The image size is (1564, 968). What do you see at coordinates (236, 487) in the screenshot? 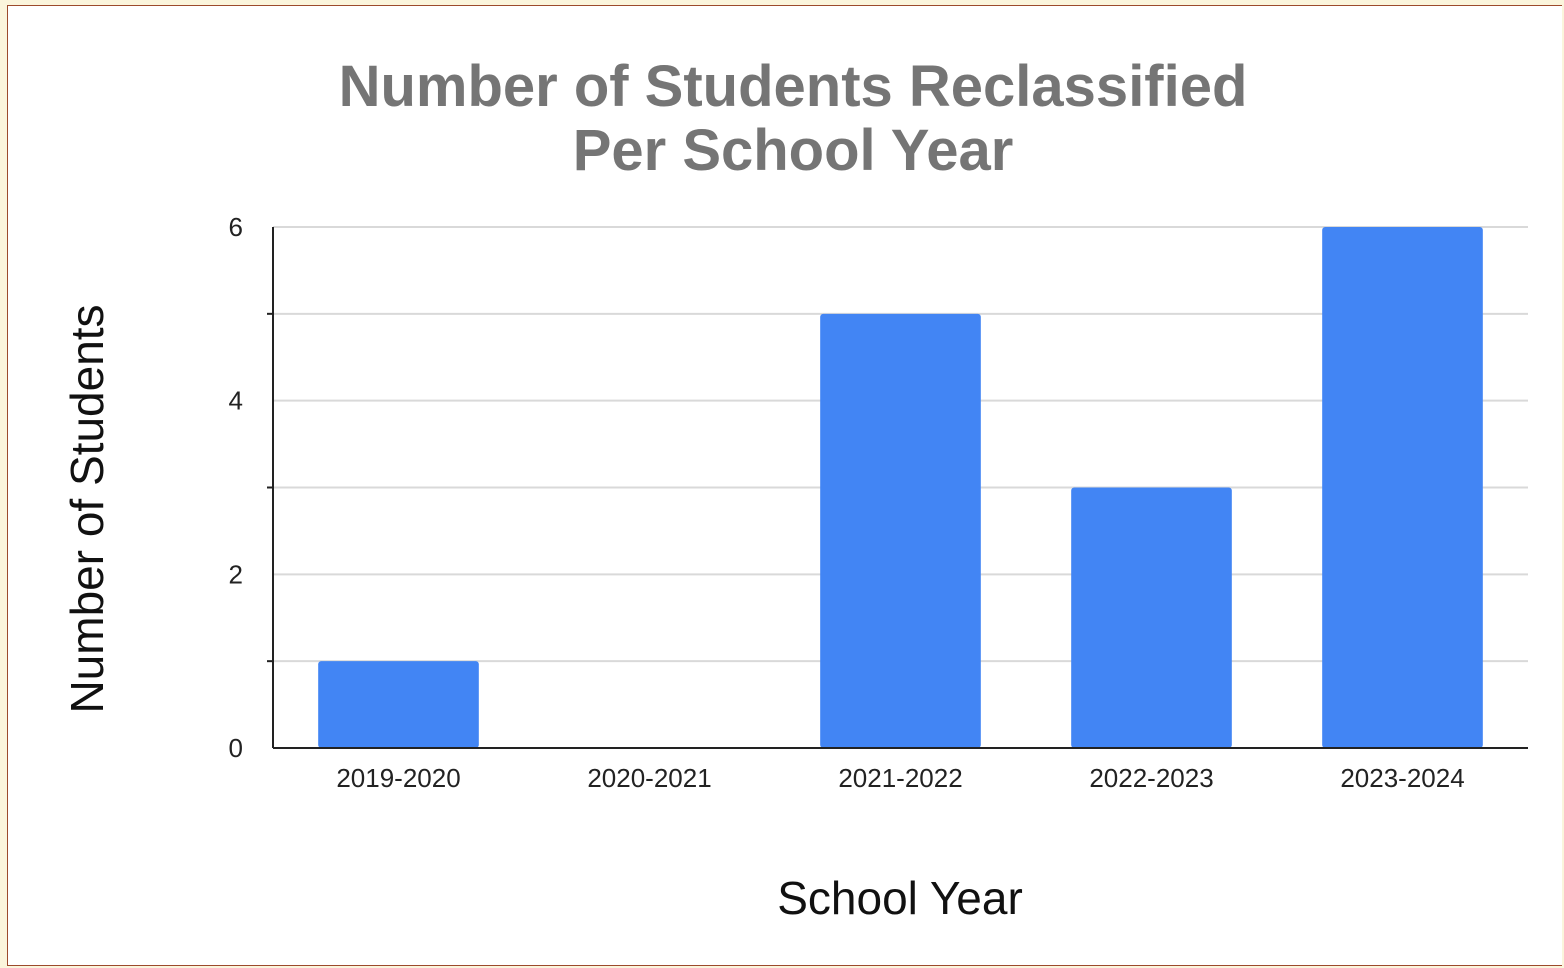
I see `y-tick-labels: 0 2 4 6` at bounding box center [236, 487].